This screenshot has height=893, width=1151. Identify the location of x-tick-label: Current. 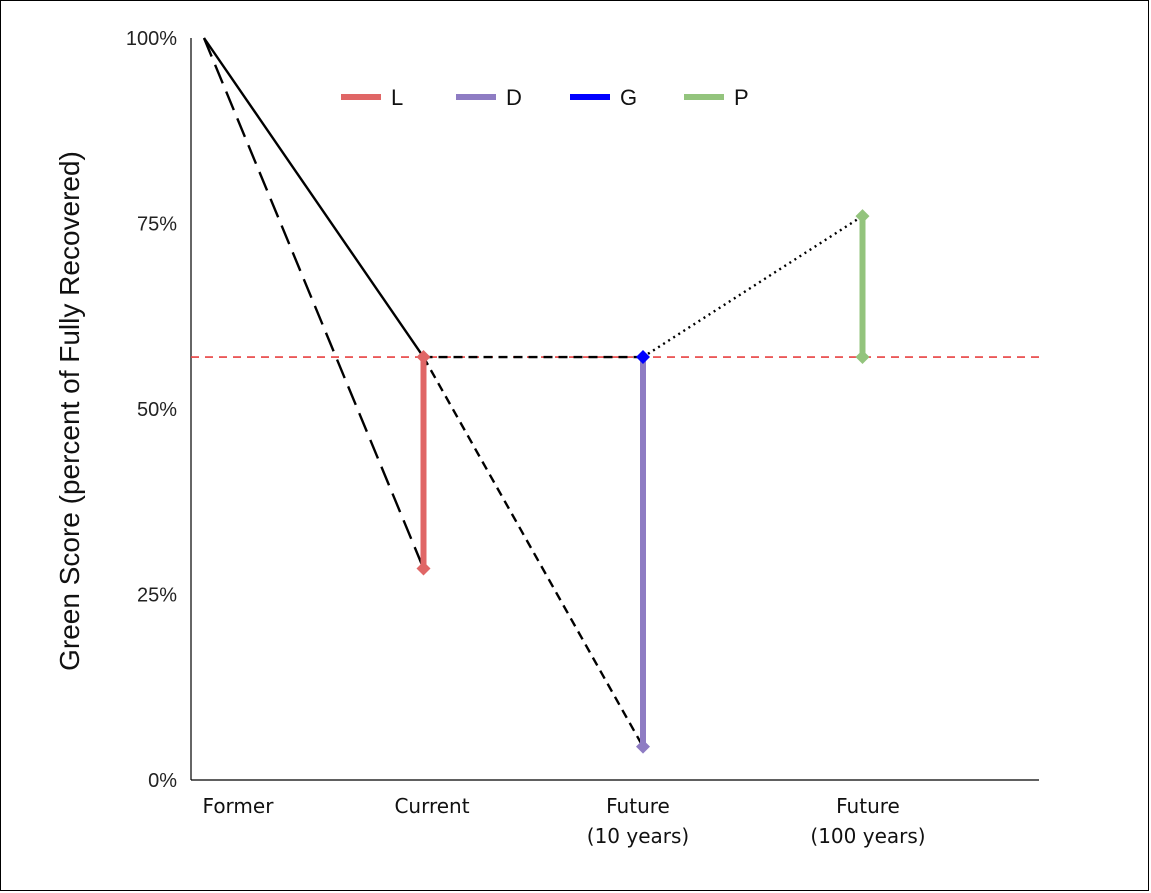
(431, 806).